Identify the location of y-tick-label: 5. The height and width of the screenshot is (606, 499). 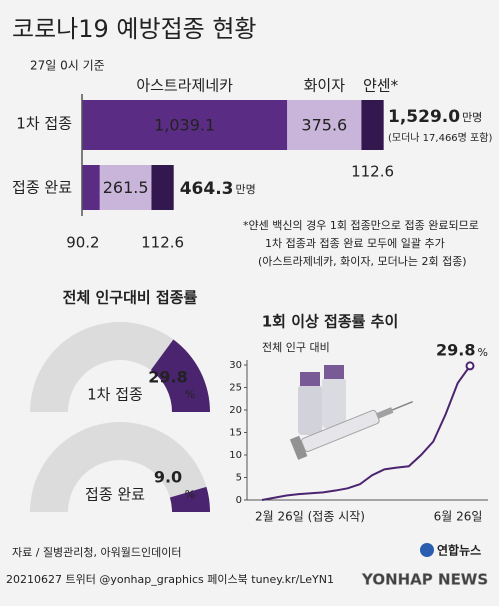
(239, 478).